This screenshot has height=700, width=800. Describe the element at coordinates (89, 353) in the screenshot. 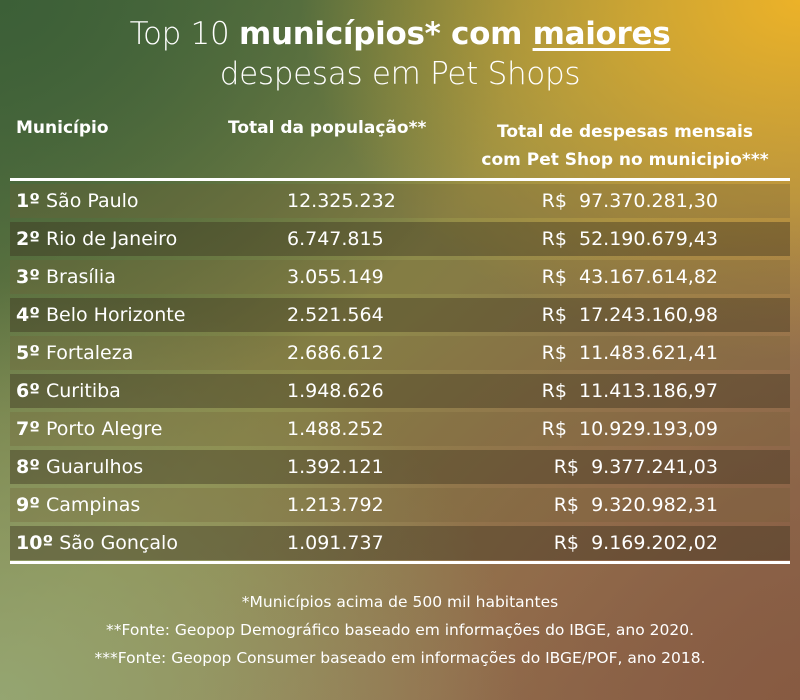

I see `municipio-name: Fortaleza` at that location.